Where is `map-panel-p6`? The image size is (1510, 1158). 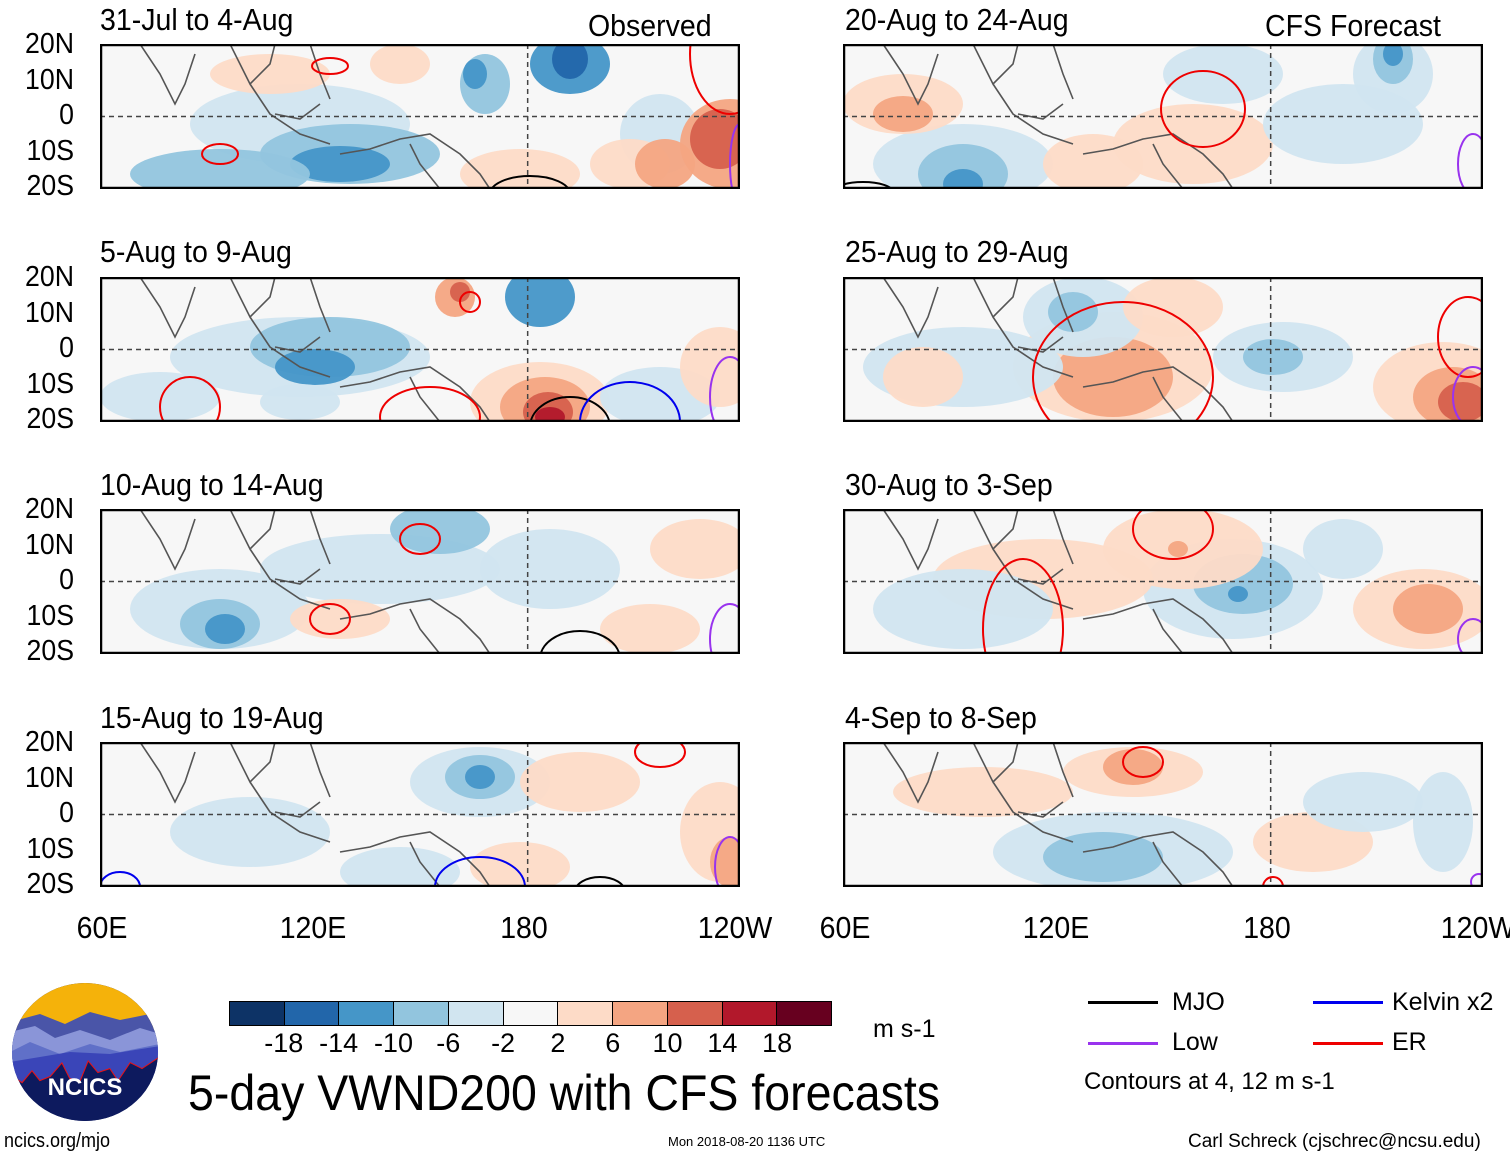
map-panel-p6 is located at coordinates (1163, 349).